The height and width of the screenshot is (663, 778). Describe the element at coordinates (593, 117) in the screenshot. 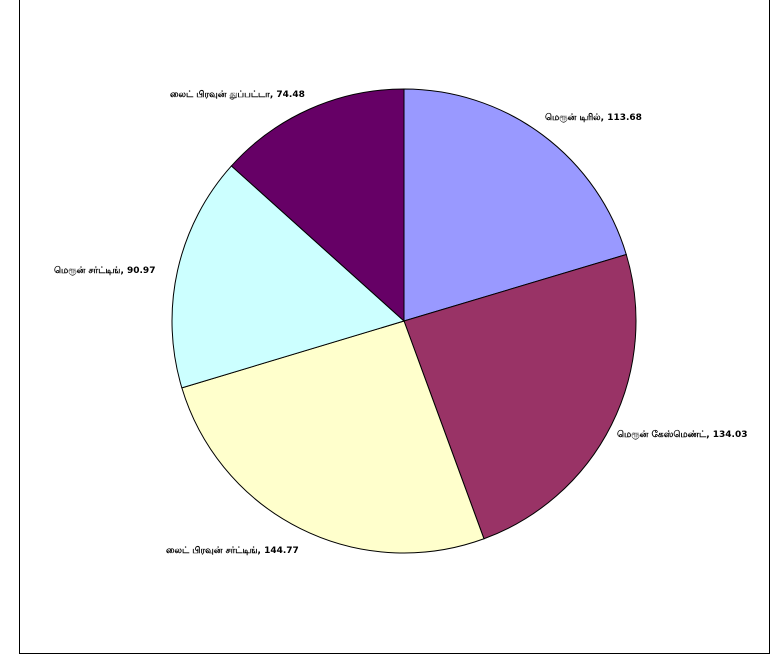

I see `data-label-1: மெரூன் டிரில், 113.68` at that location.